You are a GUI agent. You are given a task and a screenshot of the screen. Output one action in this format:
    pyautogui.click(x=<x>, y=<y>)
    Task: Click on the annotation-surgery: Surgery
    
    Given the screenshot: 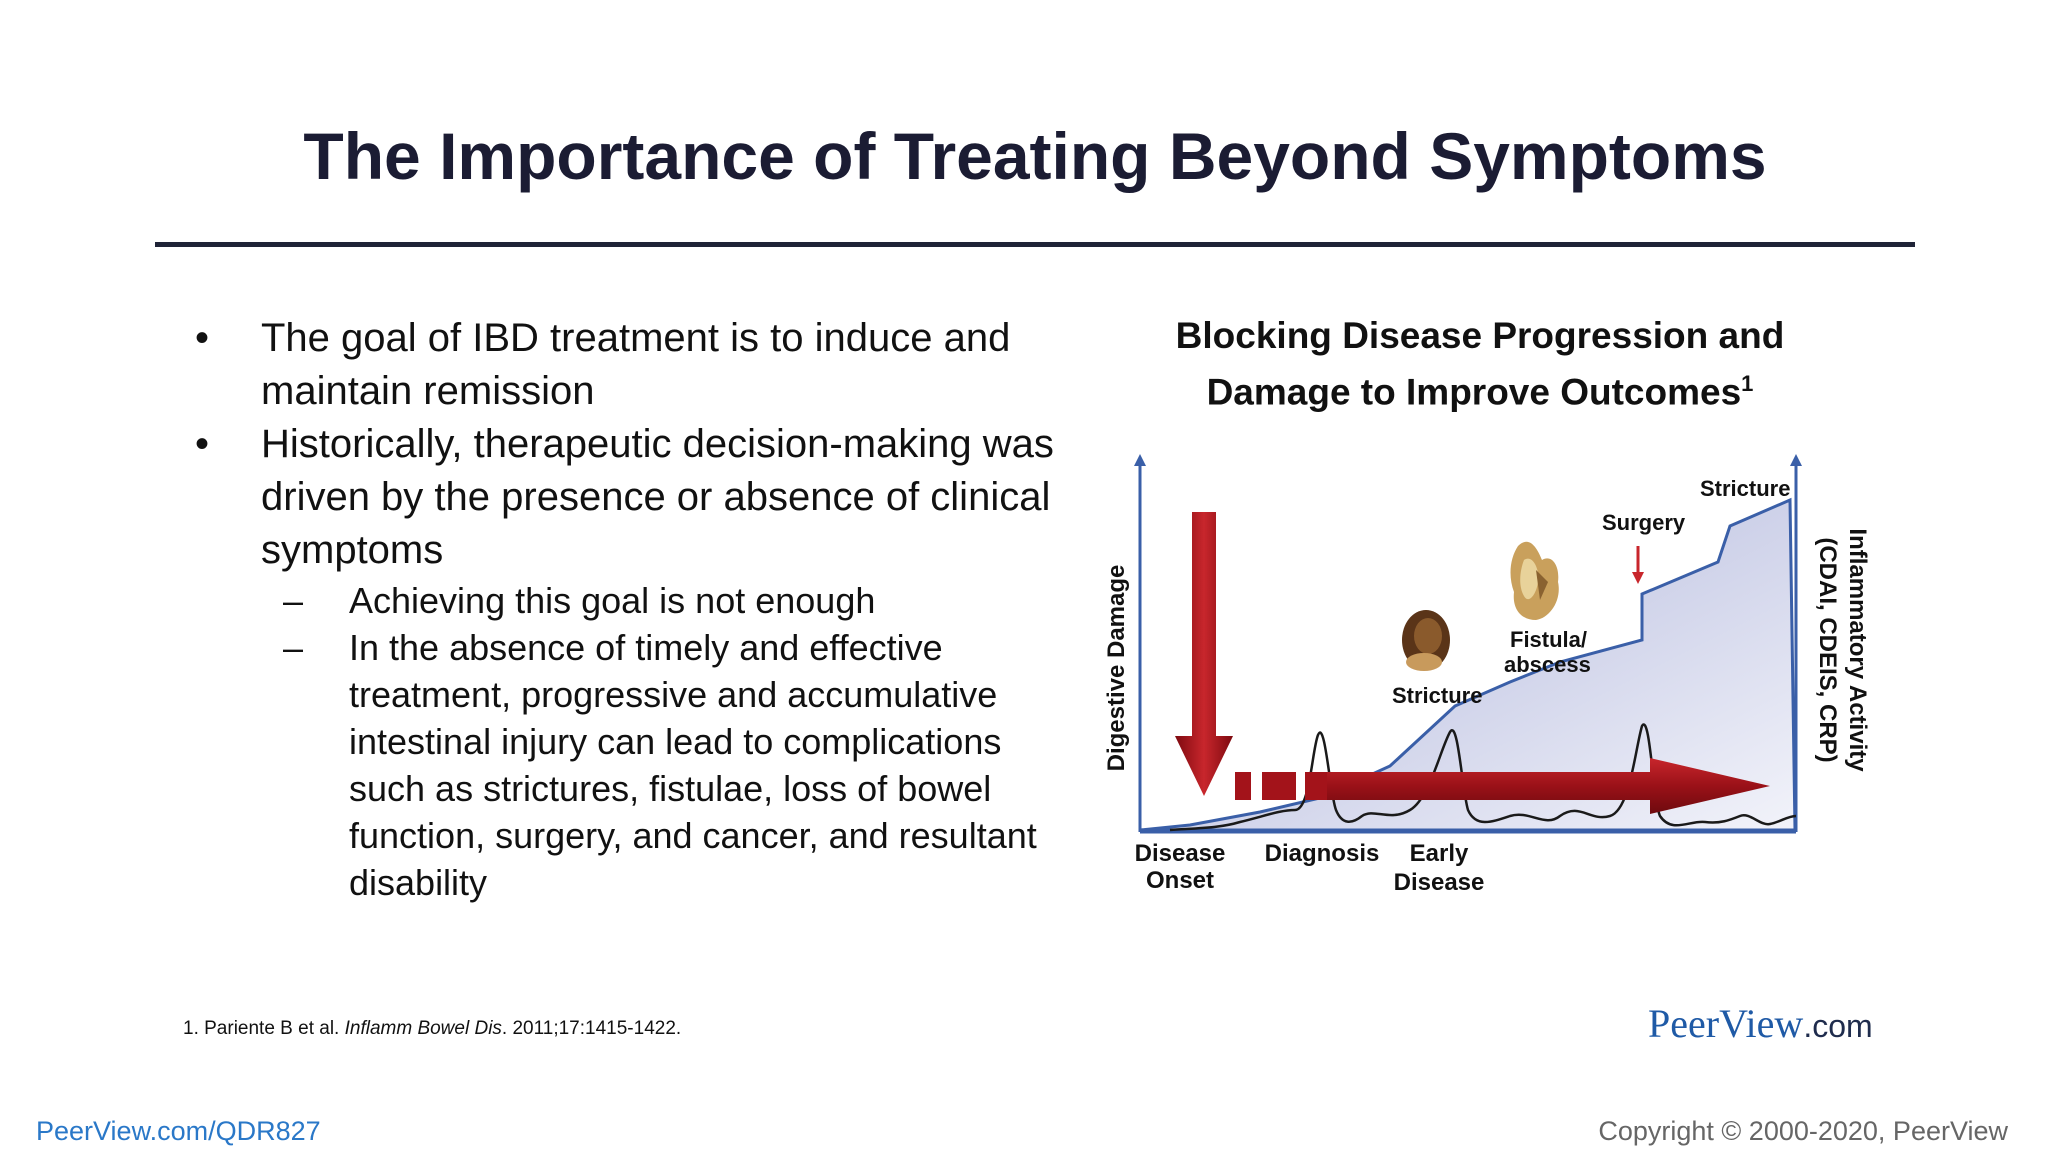 What is the action you would take?
    pyautogui.click(x=1644, y=522)
    